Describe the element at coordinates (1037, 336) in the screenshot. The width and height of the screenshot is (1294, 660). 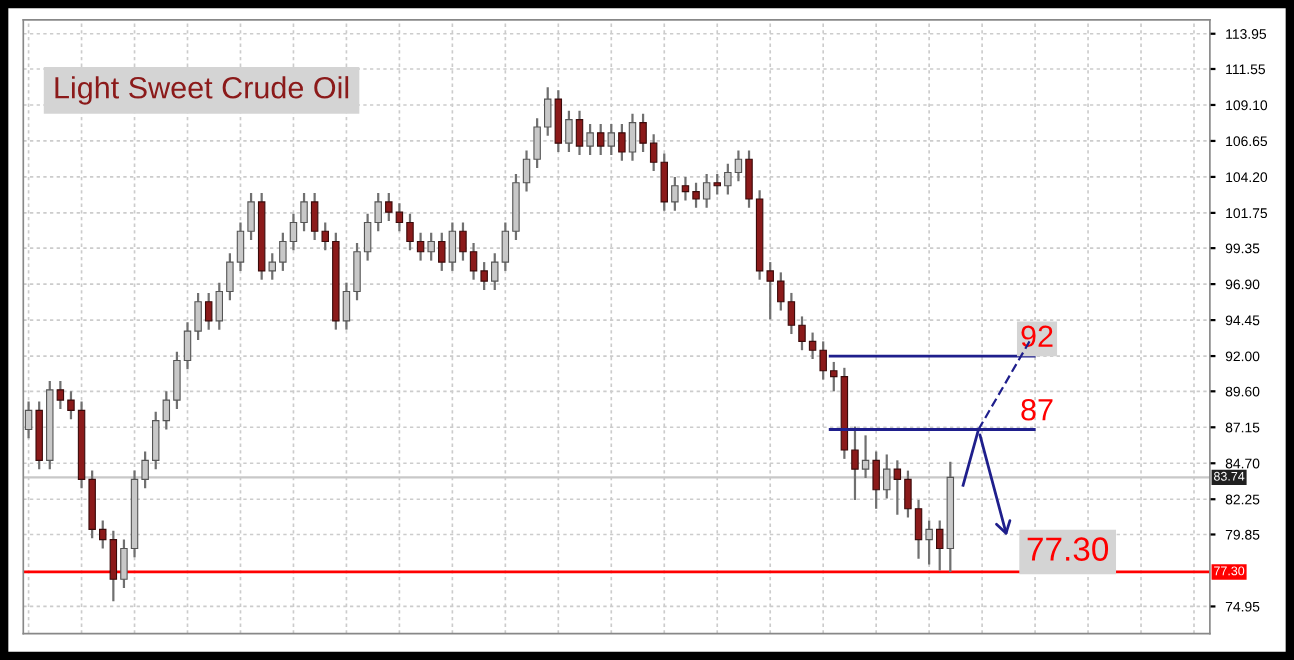
I see `ref-line-label: 92` at that location.